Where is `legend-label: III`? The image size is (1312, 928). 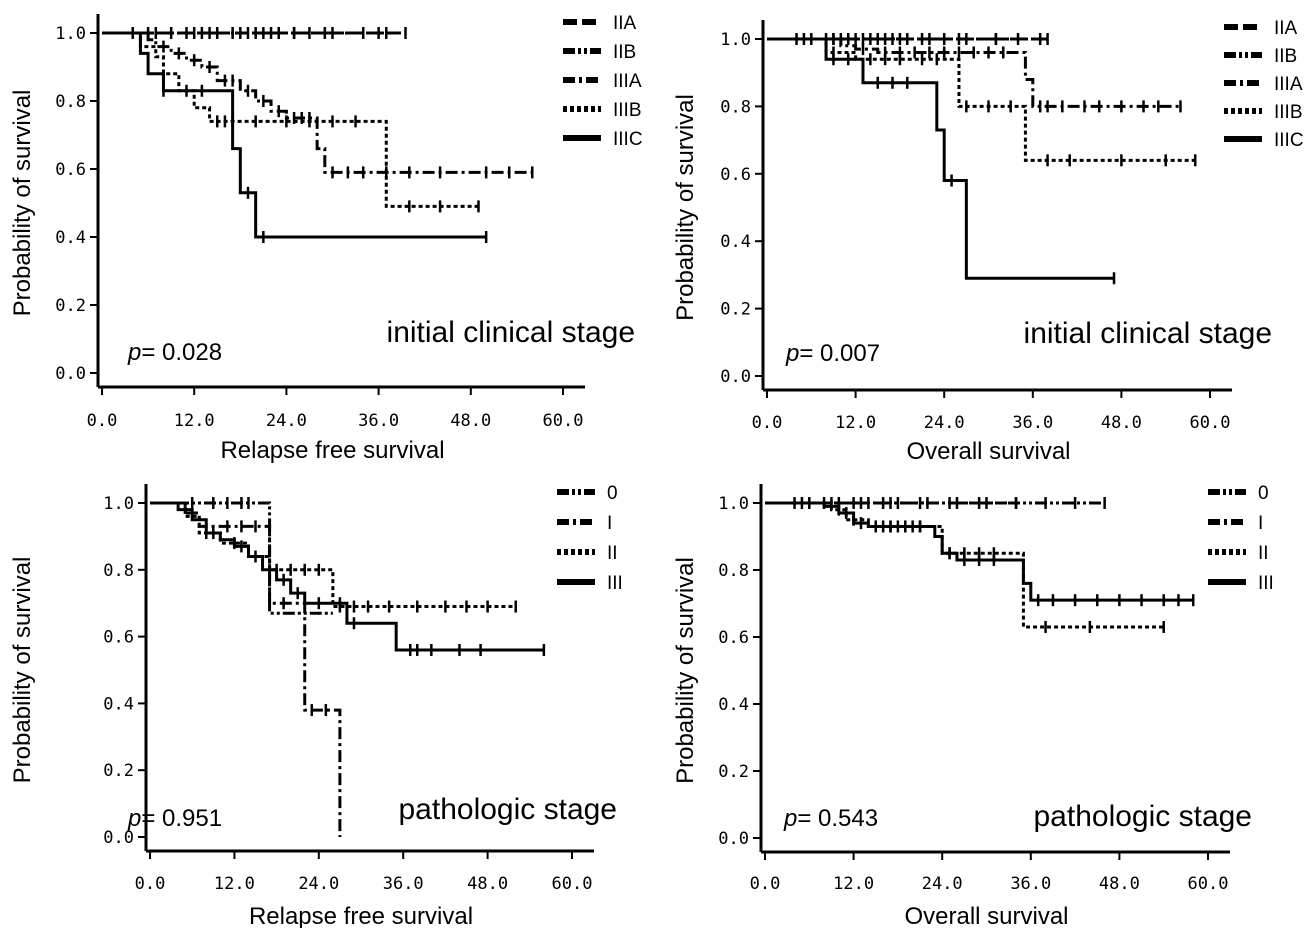 legend-label: III is located at coordinates (1266, 583).